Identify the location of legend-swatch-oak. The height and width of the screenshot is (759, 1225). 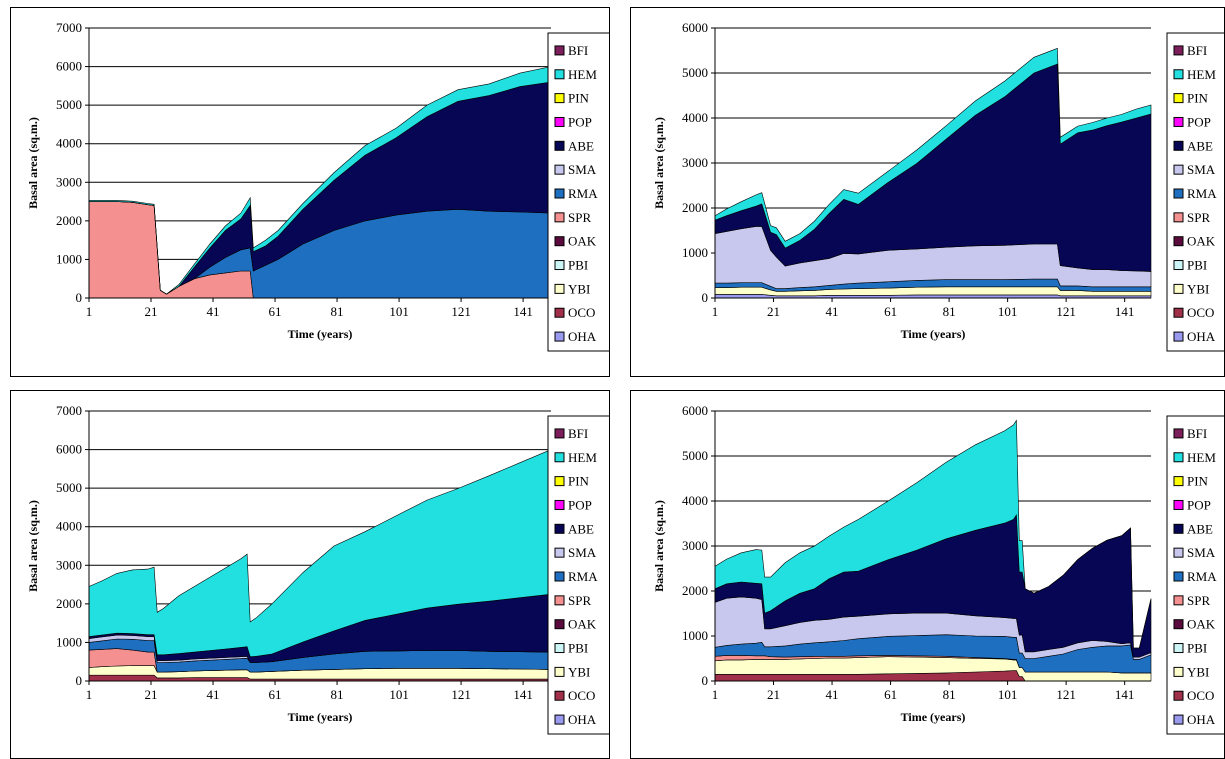
(559, 624).